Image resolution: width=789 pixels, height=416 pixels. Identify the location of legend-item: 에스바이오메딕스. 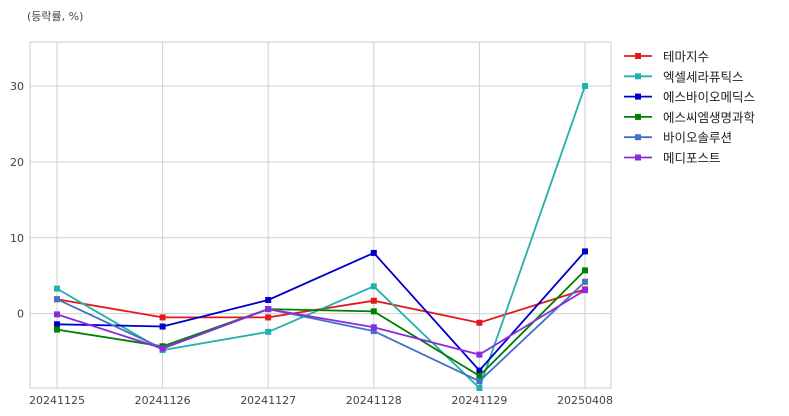
(689, 97).